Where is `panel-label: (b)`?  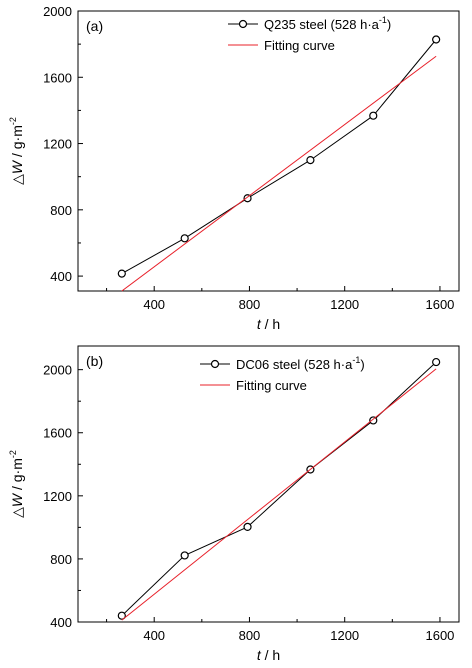 panel-label: (b) is located at coordinates (94, 361).